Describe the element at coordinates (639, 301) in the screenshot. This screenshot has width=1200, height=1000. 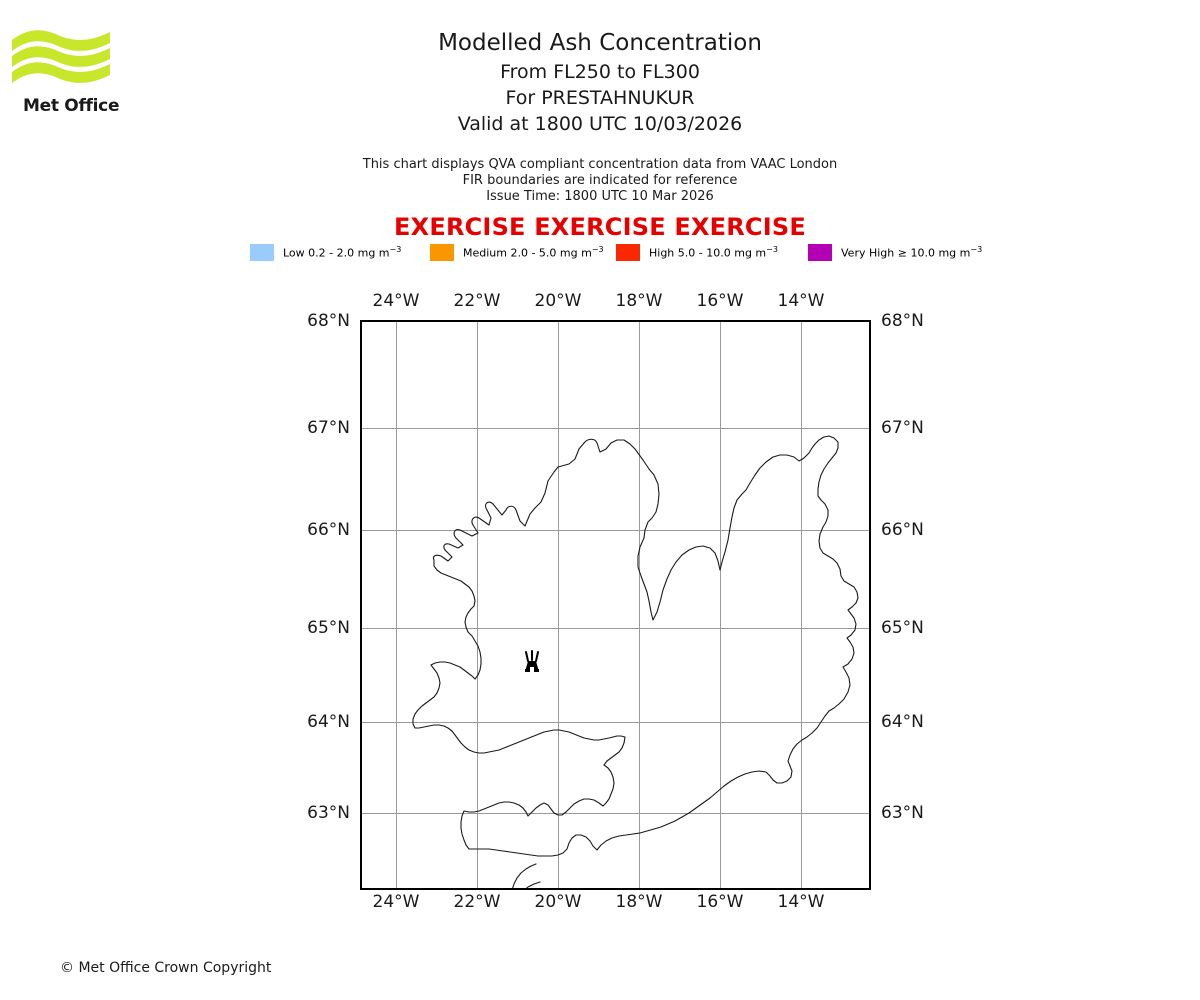
I see `lon-tick-top-18°W: 18°W` at that location.